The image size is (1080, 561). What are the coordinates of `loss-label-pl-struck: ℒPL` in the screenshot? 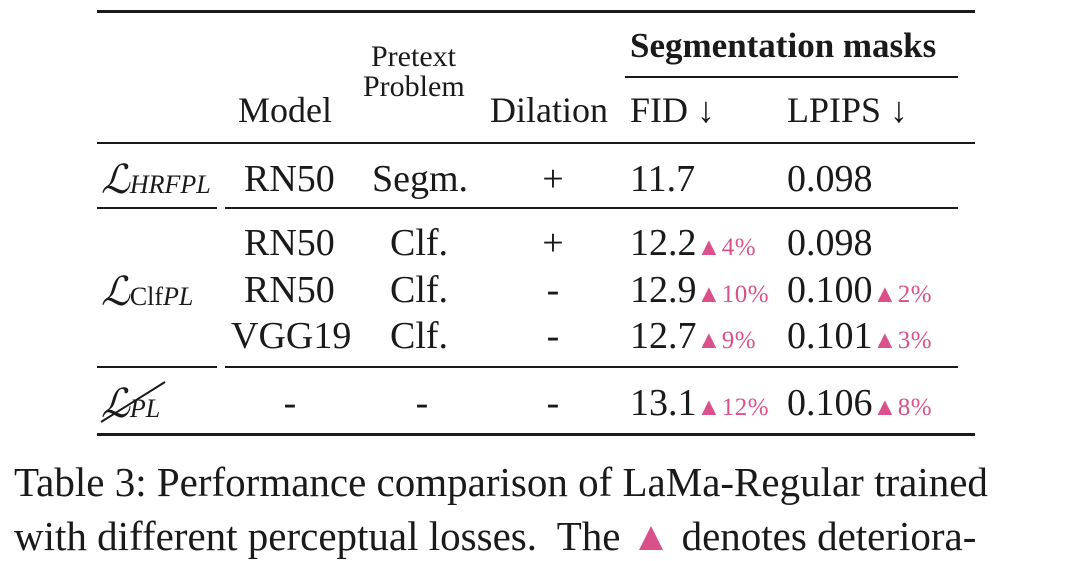 It's located at (133, 402).